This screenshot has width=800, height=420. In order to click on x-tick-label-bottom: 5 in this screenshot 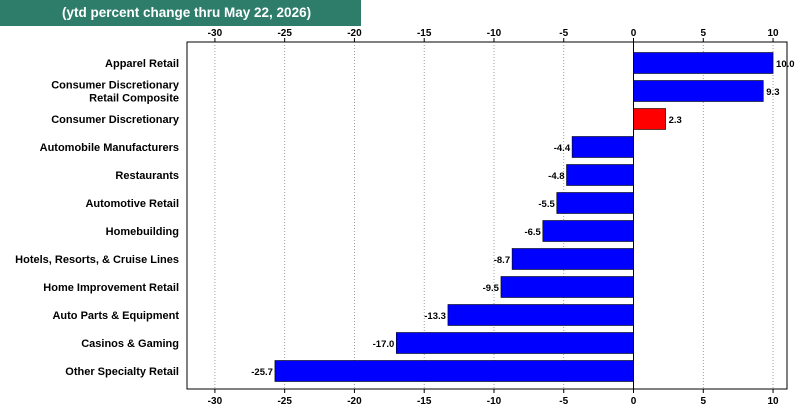, I will do `click(703, 401)`.